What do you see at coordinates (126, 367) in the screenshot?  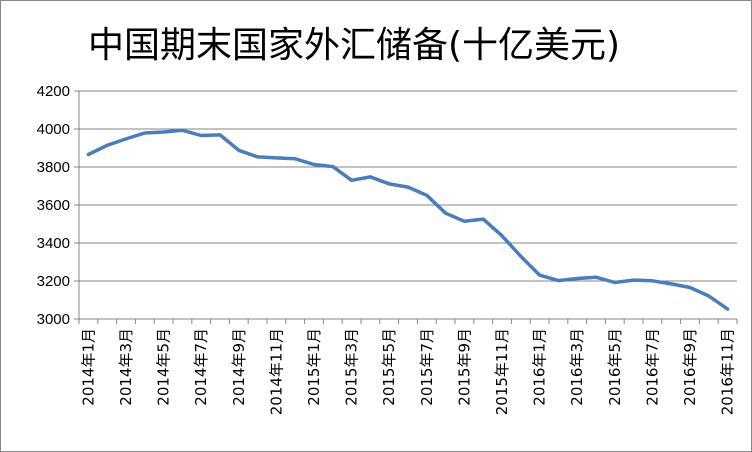 I see `x-tick-label: 2014年3月` at bounding box center [126, 367].